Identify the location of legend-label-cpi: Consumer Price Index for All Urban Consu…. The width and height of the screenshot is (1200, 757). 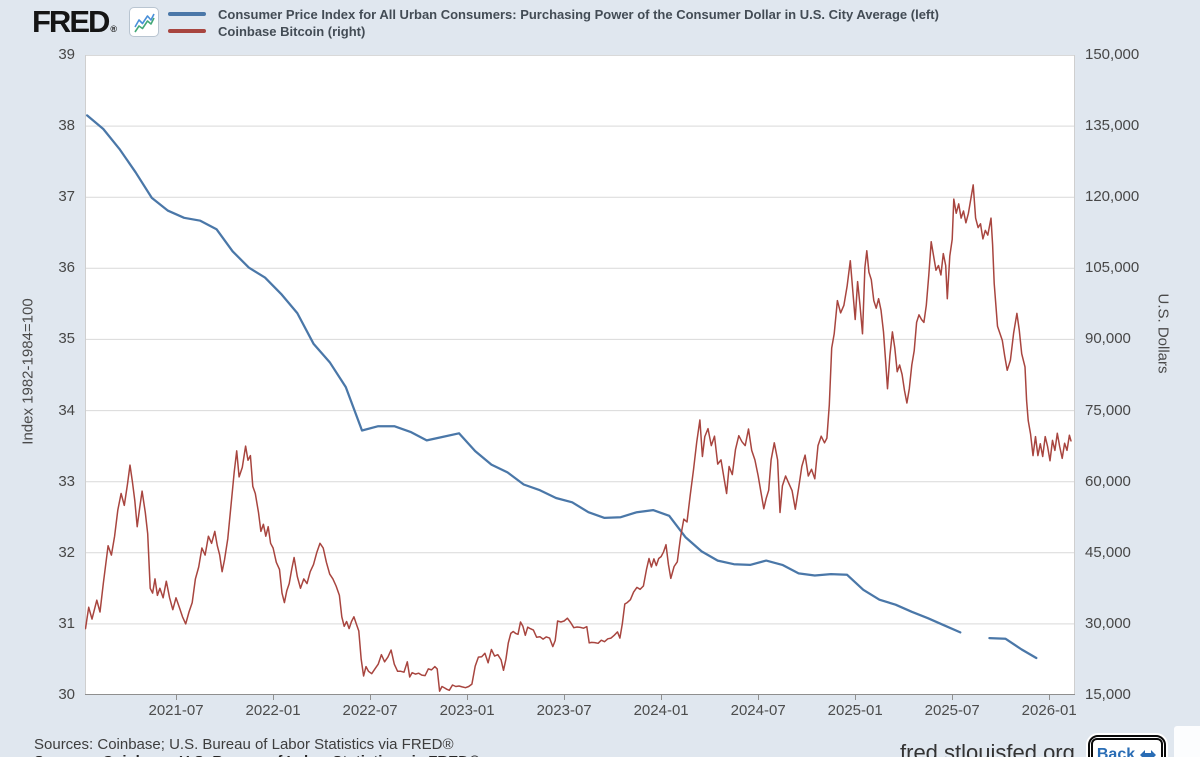
(578, 14).